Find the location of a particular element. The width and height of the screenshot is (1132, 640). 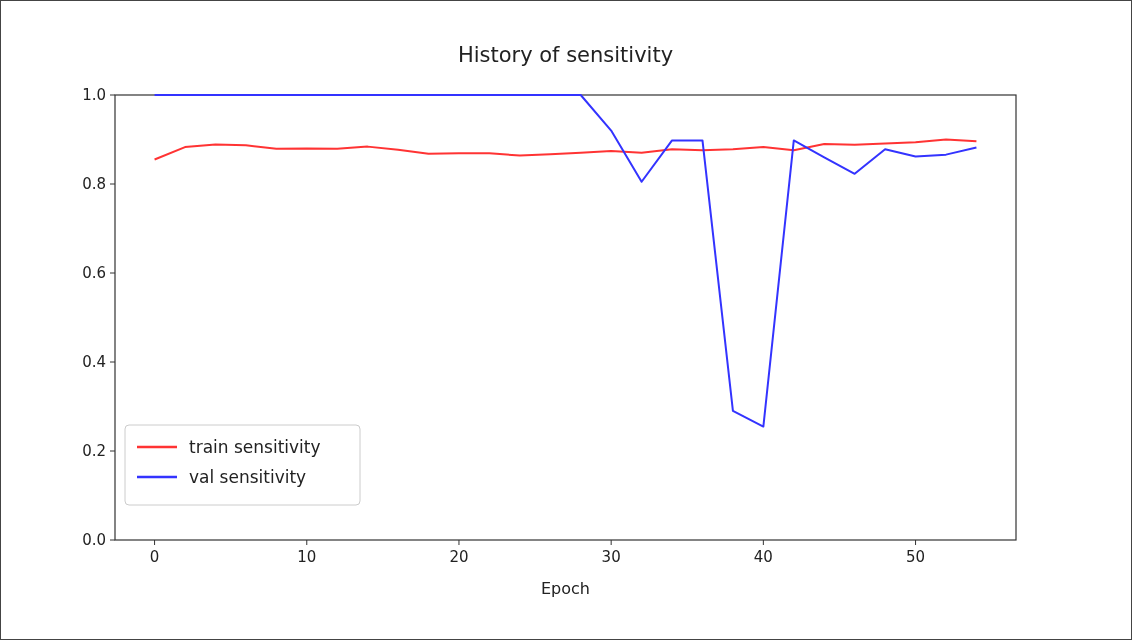

y-tick-label: 0.2 is located at coordinates (94, 451).